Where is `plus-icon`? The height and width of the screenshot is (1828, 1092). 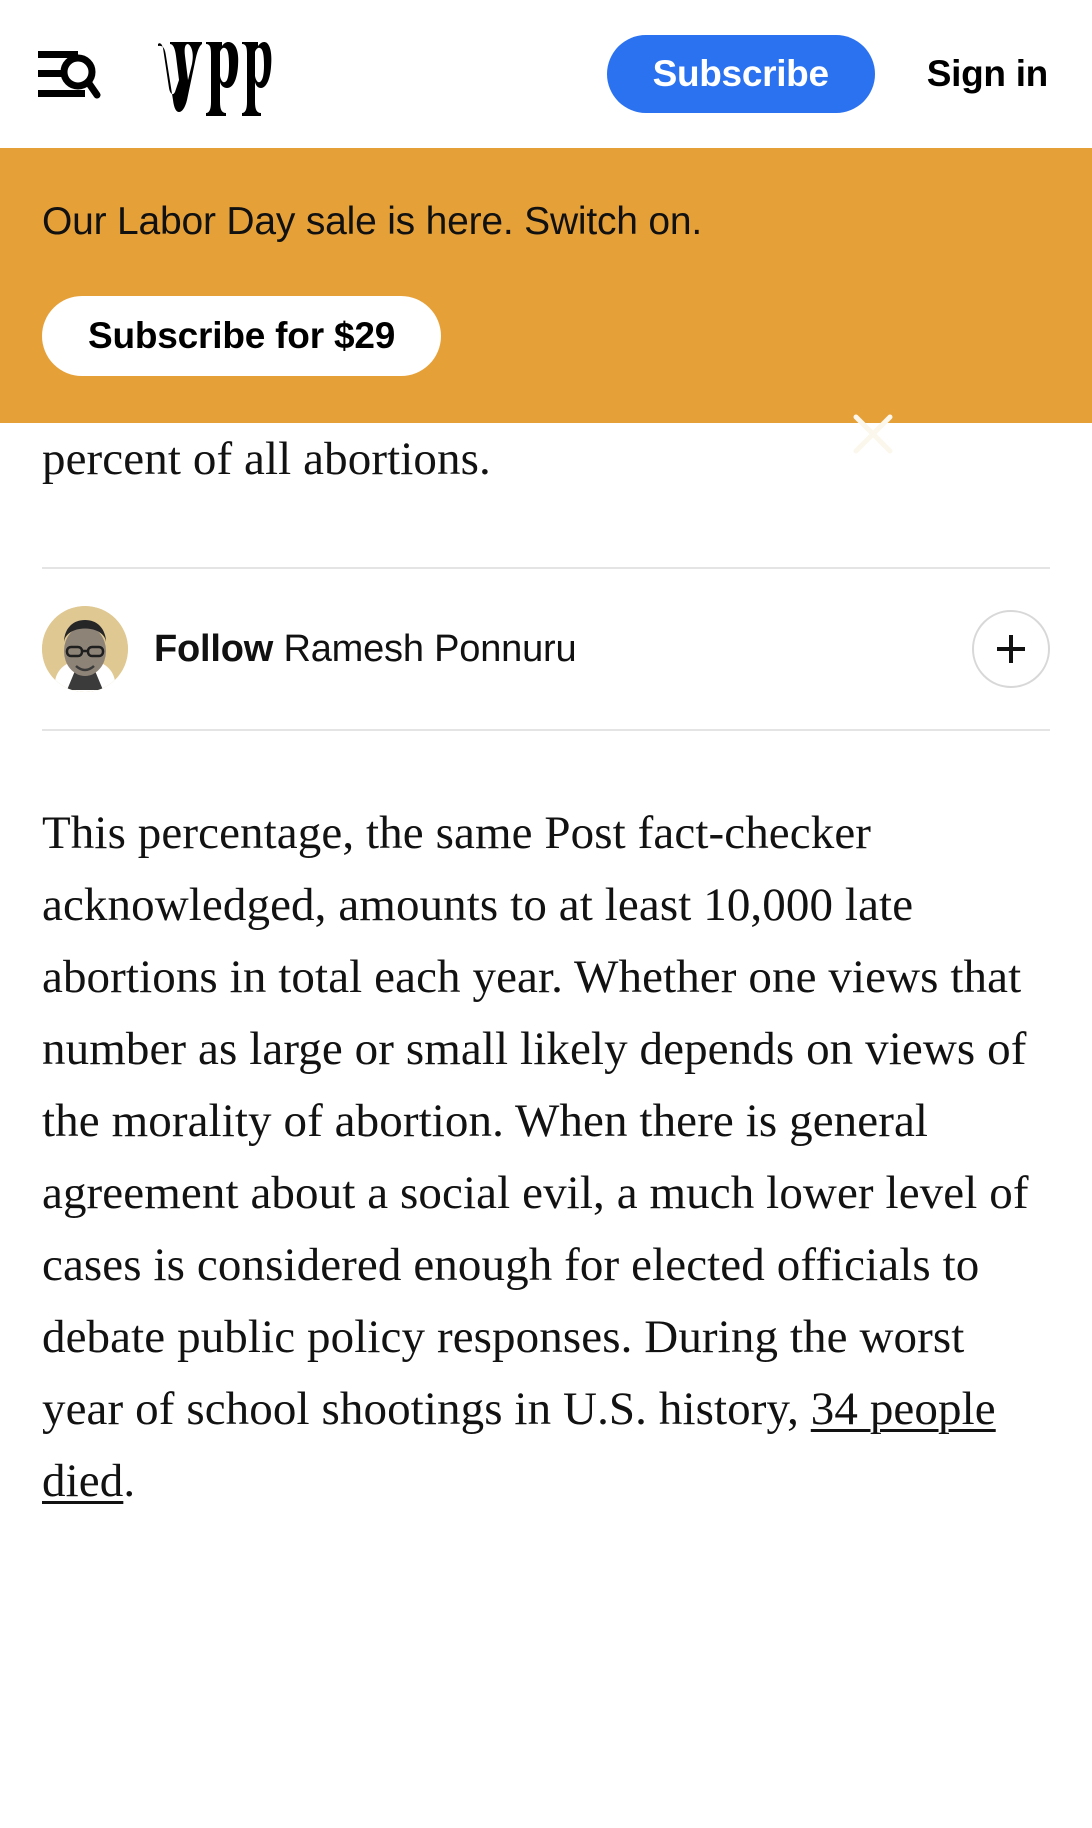 plus-icon is located at coordinates (1011, 649).